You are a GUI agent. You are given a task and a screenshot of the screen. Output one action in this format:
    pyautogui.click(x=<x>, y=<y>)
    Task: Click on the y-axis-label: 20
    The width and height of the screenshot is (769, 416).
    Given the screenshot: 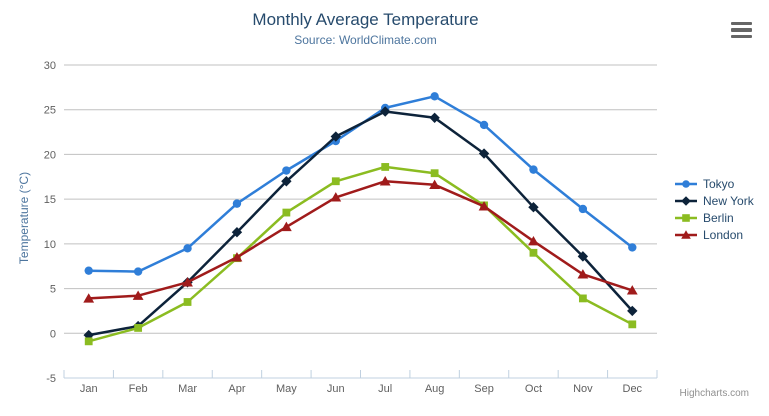 What is the action you would take?
    pyautogui.click(x=50, y=155)
    